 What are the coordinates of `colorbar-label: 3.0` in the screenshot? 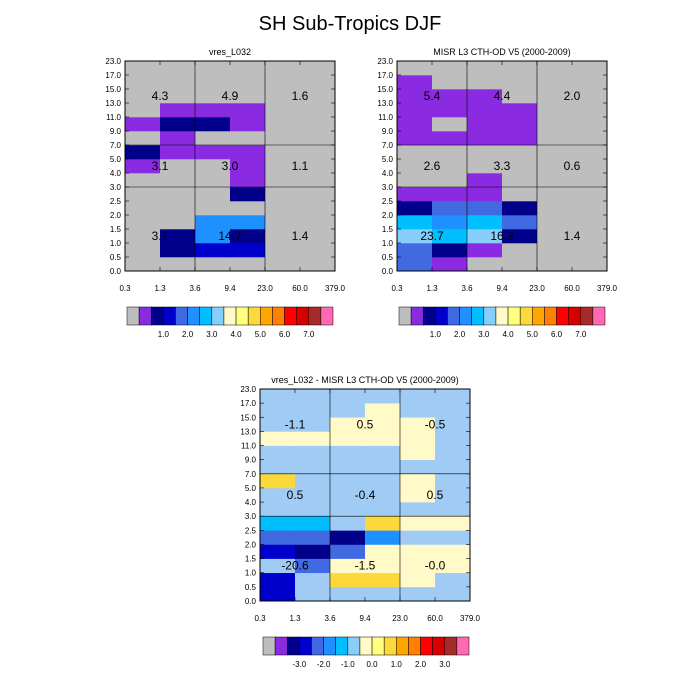 It's located at (445, 664).